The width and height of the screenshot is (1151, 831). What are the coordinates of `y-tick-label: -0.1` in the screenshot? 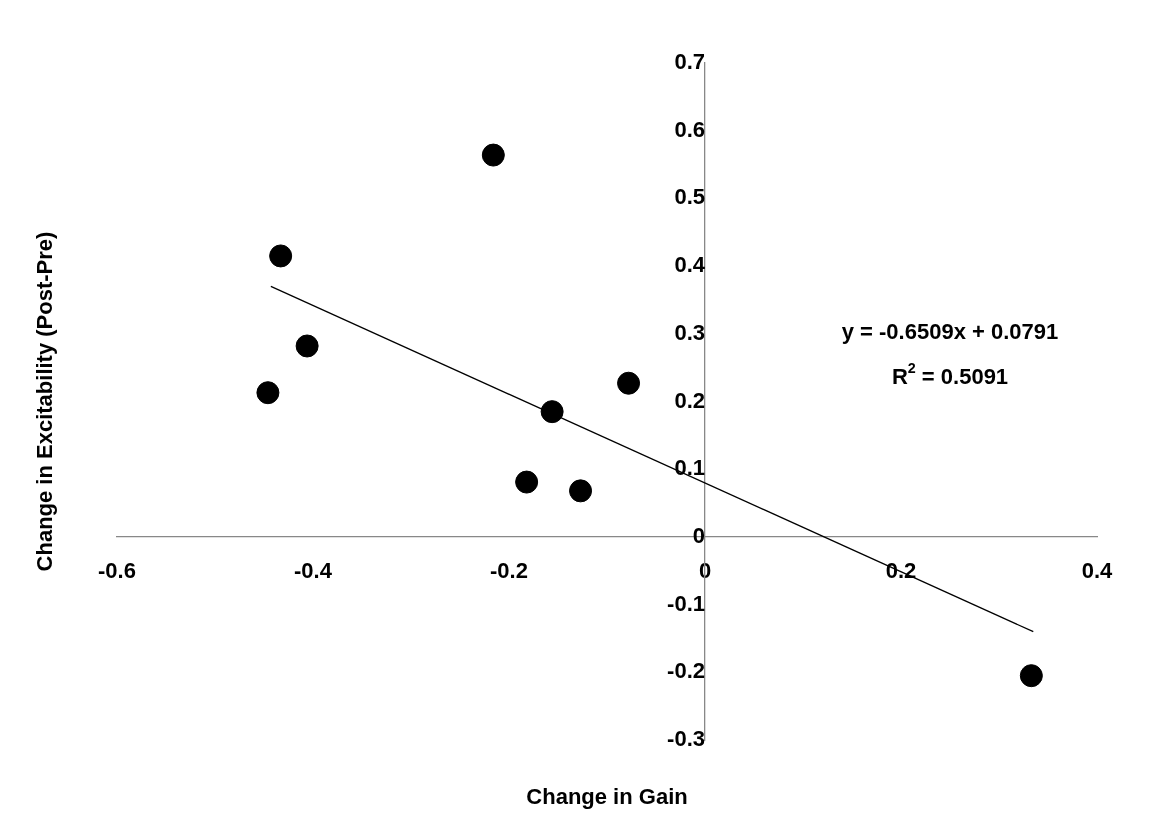 It's located at (686, 603).